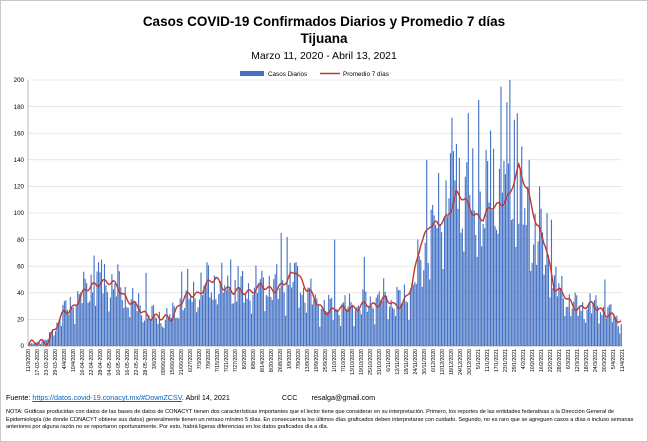  I want to click on chart-date-range: Marzo 11, 2020 - Abril 13, 2021, so click(324, 56).